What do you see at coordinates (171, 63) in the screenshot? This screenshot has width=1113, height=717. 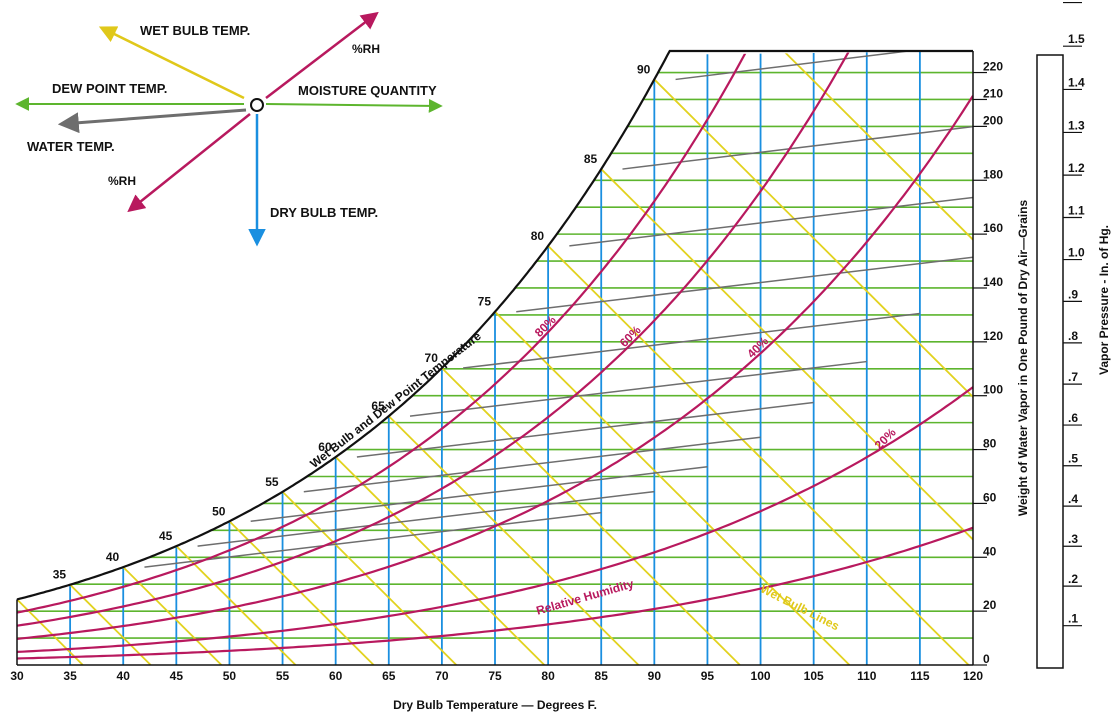 I see `wet-bulb-arrow` at bounding box center [171, 63].